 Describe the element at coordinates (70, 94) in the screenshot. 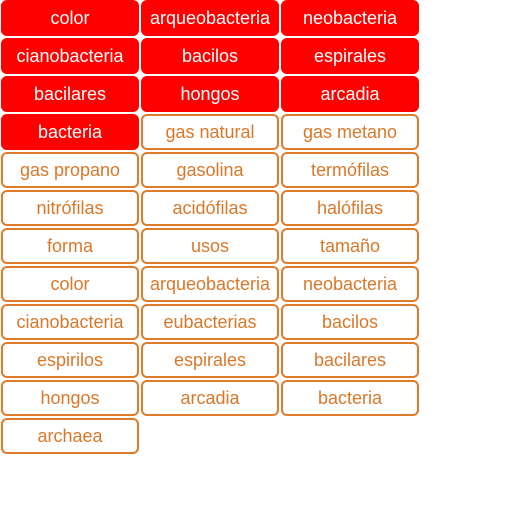

I see `selected-word-tile: bacilares` at that location.